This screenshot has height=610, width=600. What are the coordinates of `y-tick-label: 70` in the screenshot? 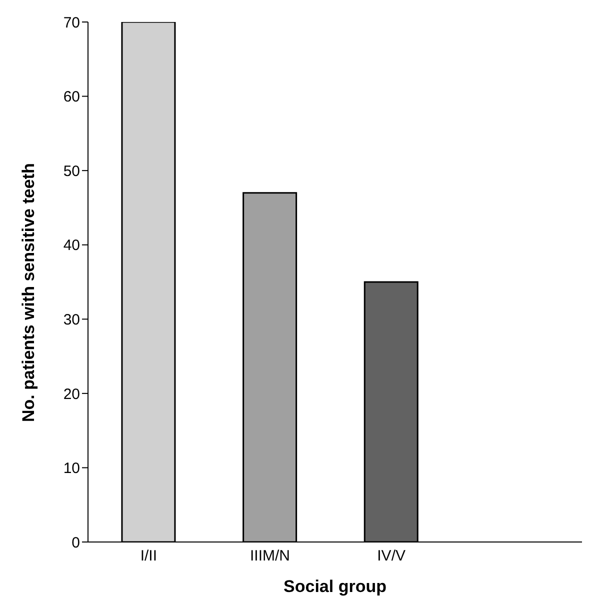 It's located at (71, 23).